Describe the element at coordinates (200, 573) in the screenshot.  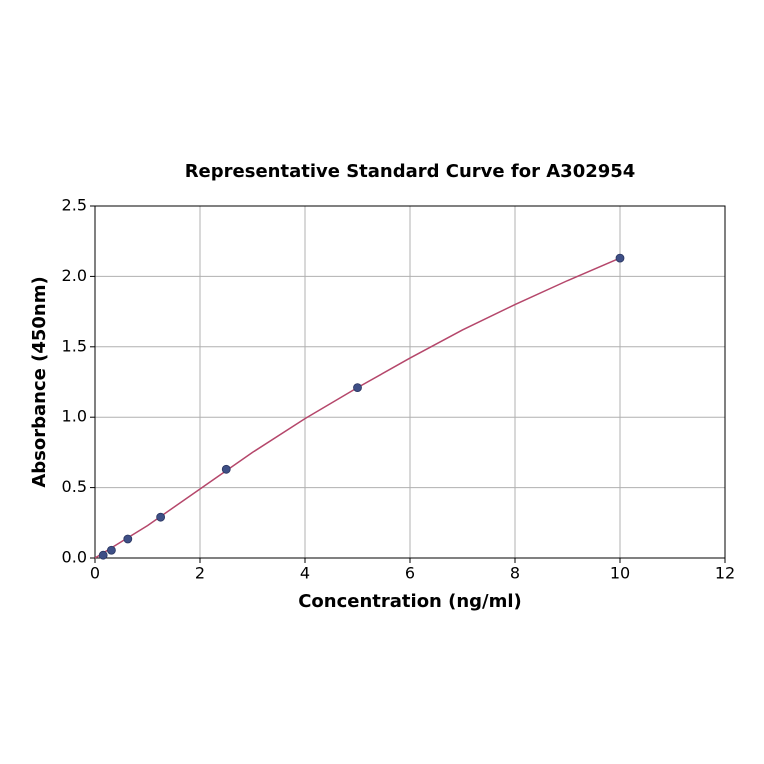
I see `x-tick-label: 2` at that location.